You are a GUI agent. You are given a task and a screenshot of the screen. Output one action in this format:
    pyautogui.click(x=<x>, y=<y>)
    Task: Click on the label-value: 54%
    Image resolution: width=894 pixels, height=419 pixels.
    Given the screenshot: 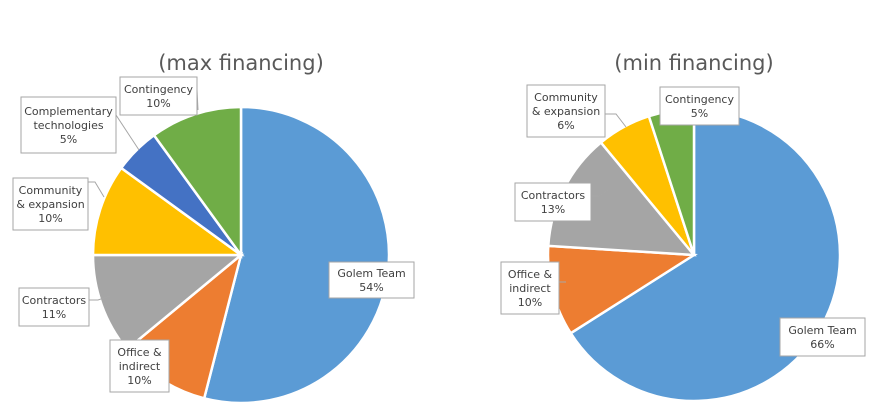 What is the action you would take?
    pyautogui.click(x=371, y=287)
    